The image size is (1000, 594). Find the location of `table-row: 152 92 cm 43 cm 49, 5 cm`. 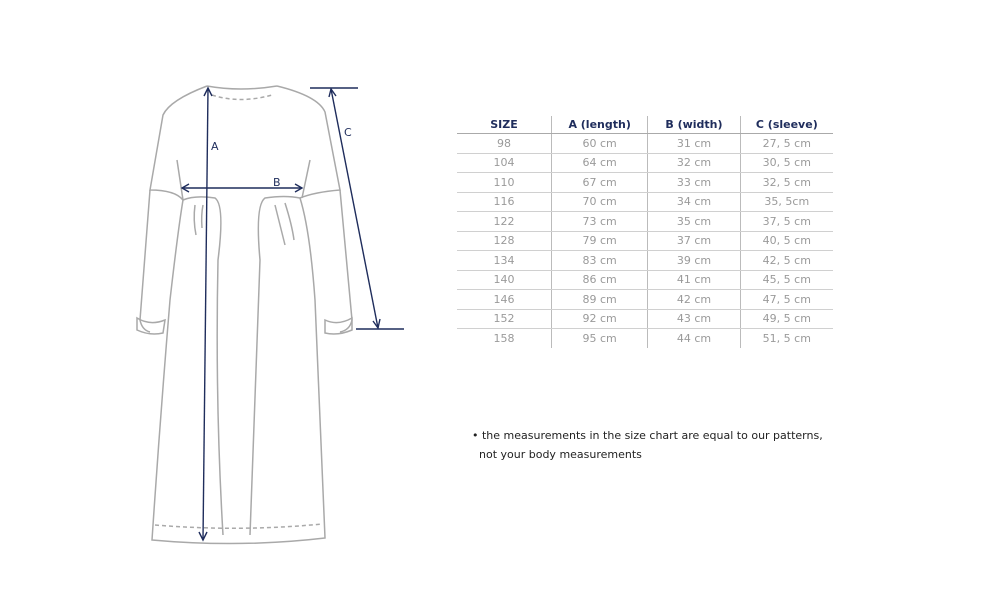

table-row: 152 92 cm 43 cm 49, 5 cm is located at coordinates (645, 319).